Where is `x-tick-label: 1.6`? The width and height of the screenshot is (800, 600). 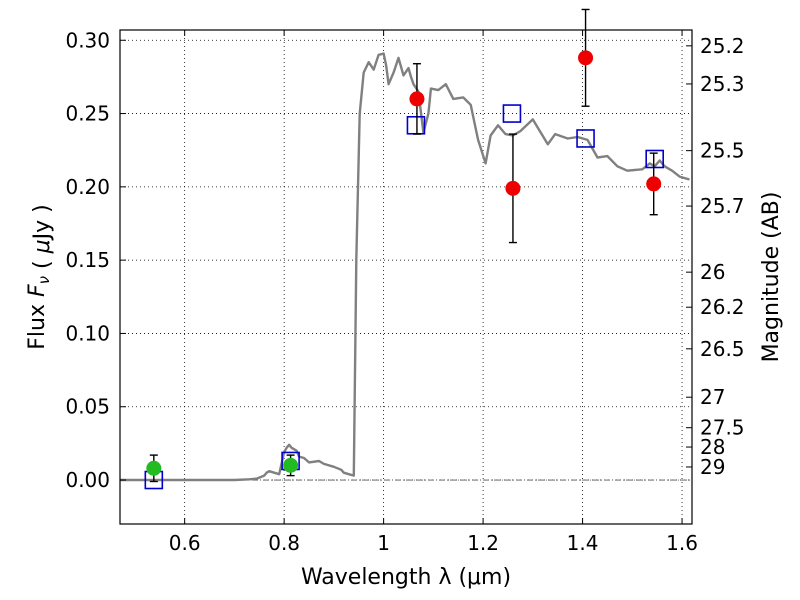 x-tick-label: 1.6 is located at coordinates (682, 543).